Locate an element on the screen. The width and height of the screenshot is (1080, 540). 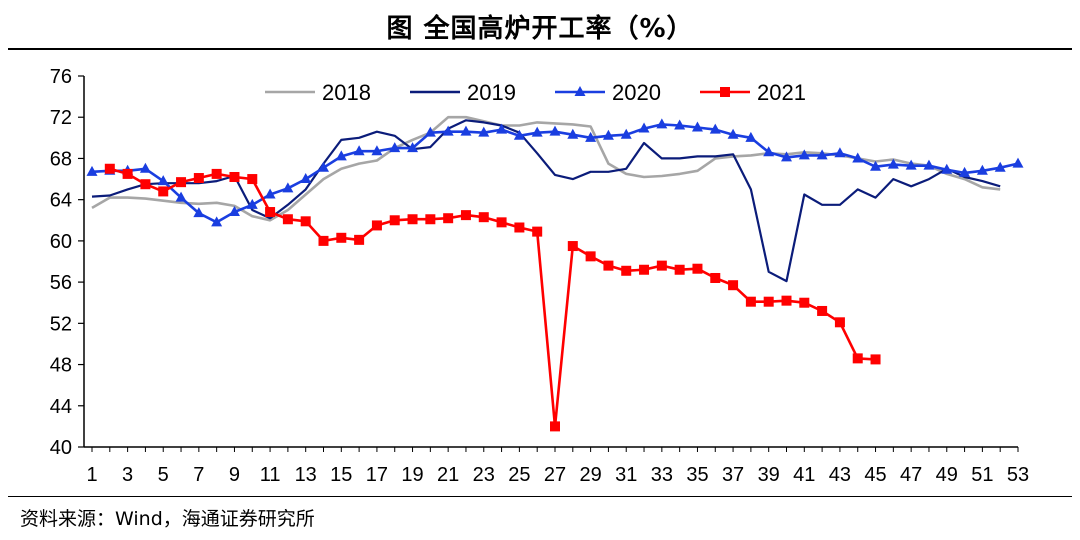
x-tick-label: 1 is located at coordinates (91, 475).